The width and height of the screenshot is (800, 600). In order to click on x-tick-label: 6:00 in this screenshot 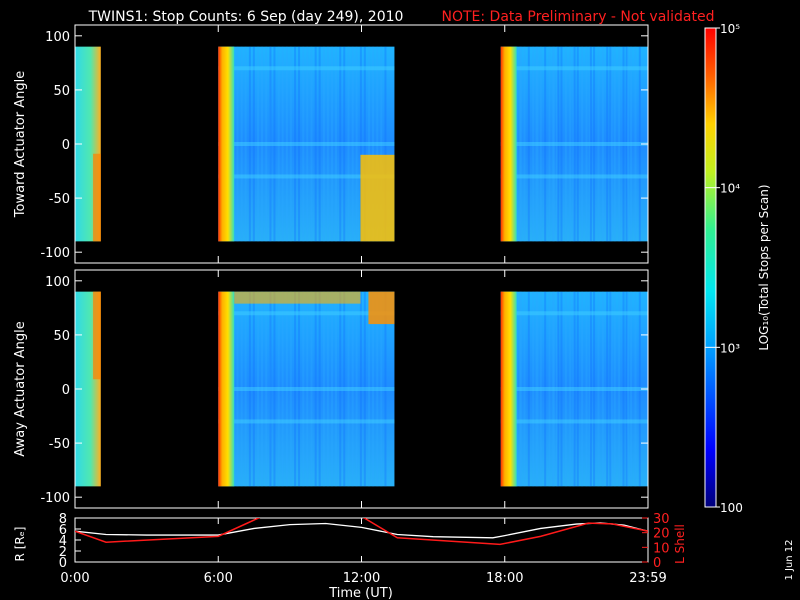, I will do `click(218, 578)`.